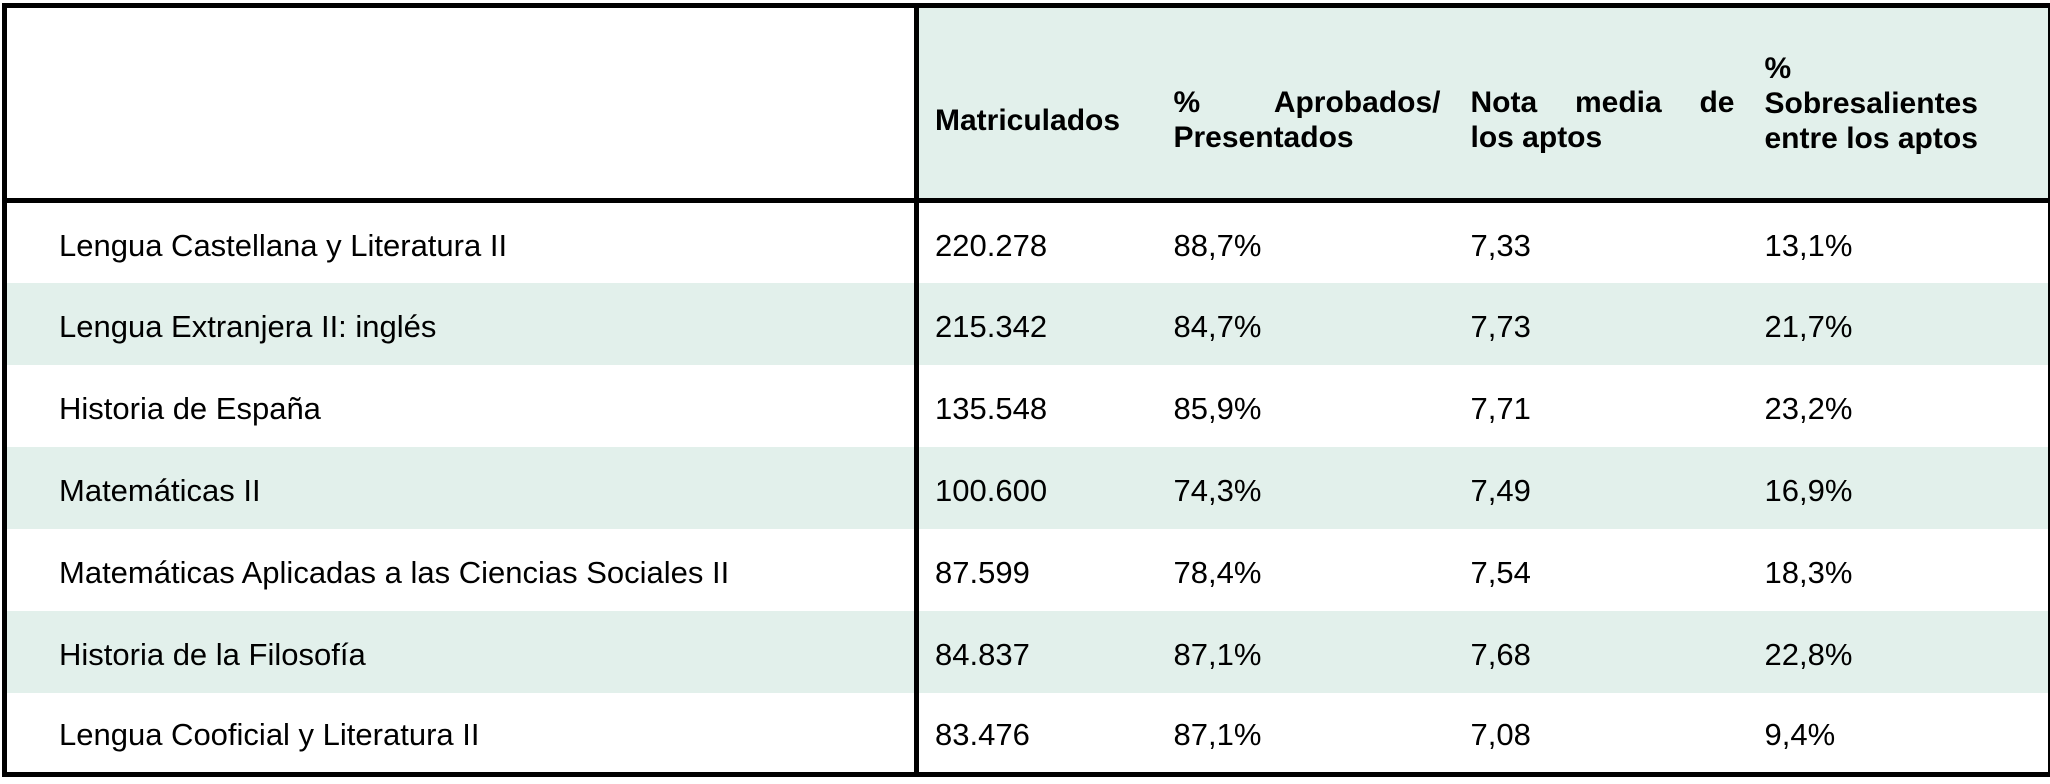  Describe the element at coordinates (1500, 245) in the screenshot. I see `nota-cell: 7,33` at that location.